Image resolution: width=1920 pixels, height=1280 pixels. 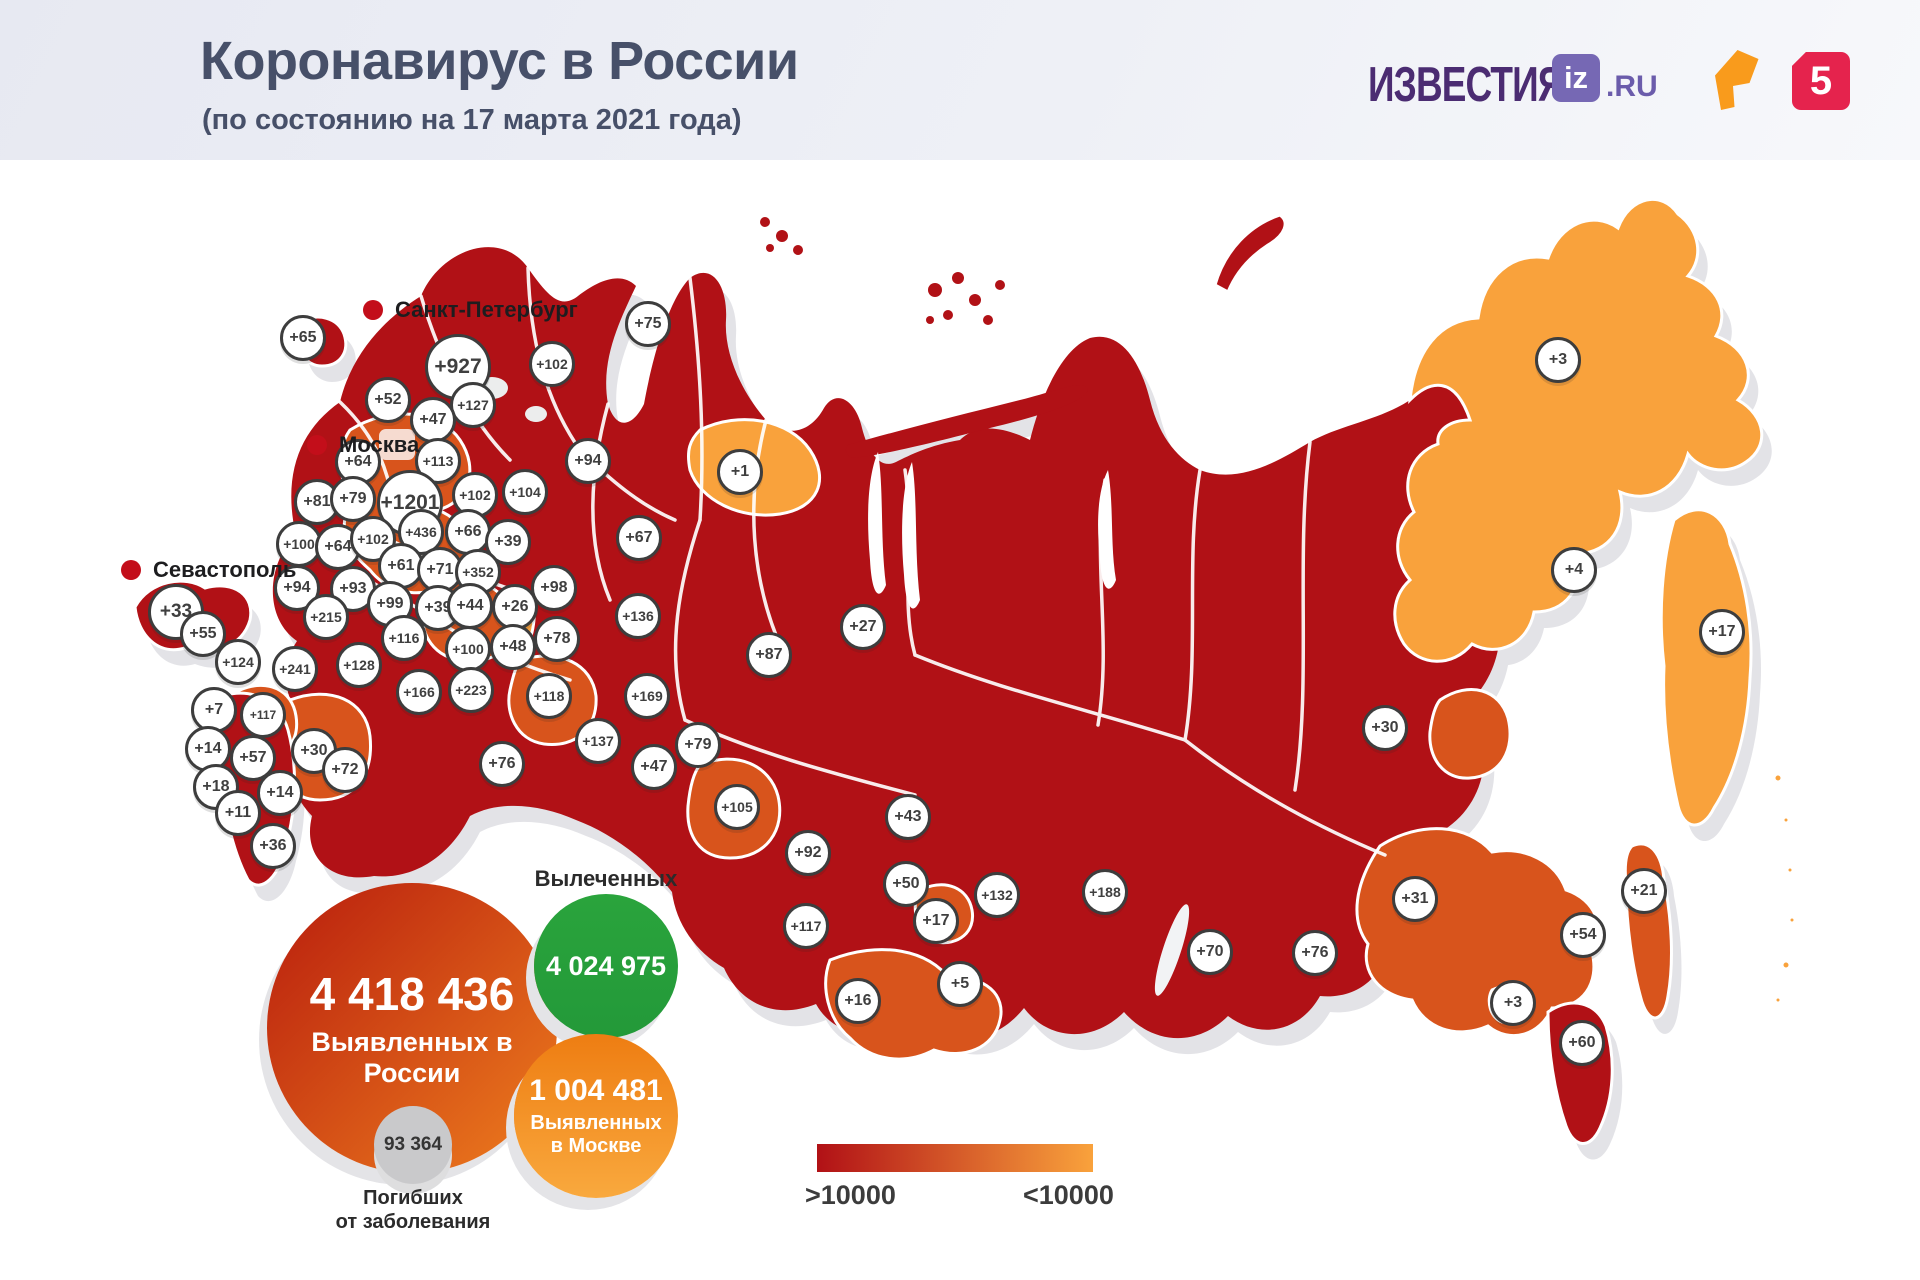 I want to click on city-label: Санкт-Петербург, so click(x=470, y=310).